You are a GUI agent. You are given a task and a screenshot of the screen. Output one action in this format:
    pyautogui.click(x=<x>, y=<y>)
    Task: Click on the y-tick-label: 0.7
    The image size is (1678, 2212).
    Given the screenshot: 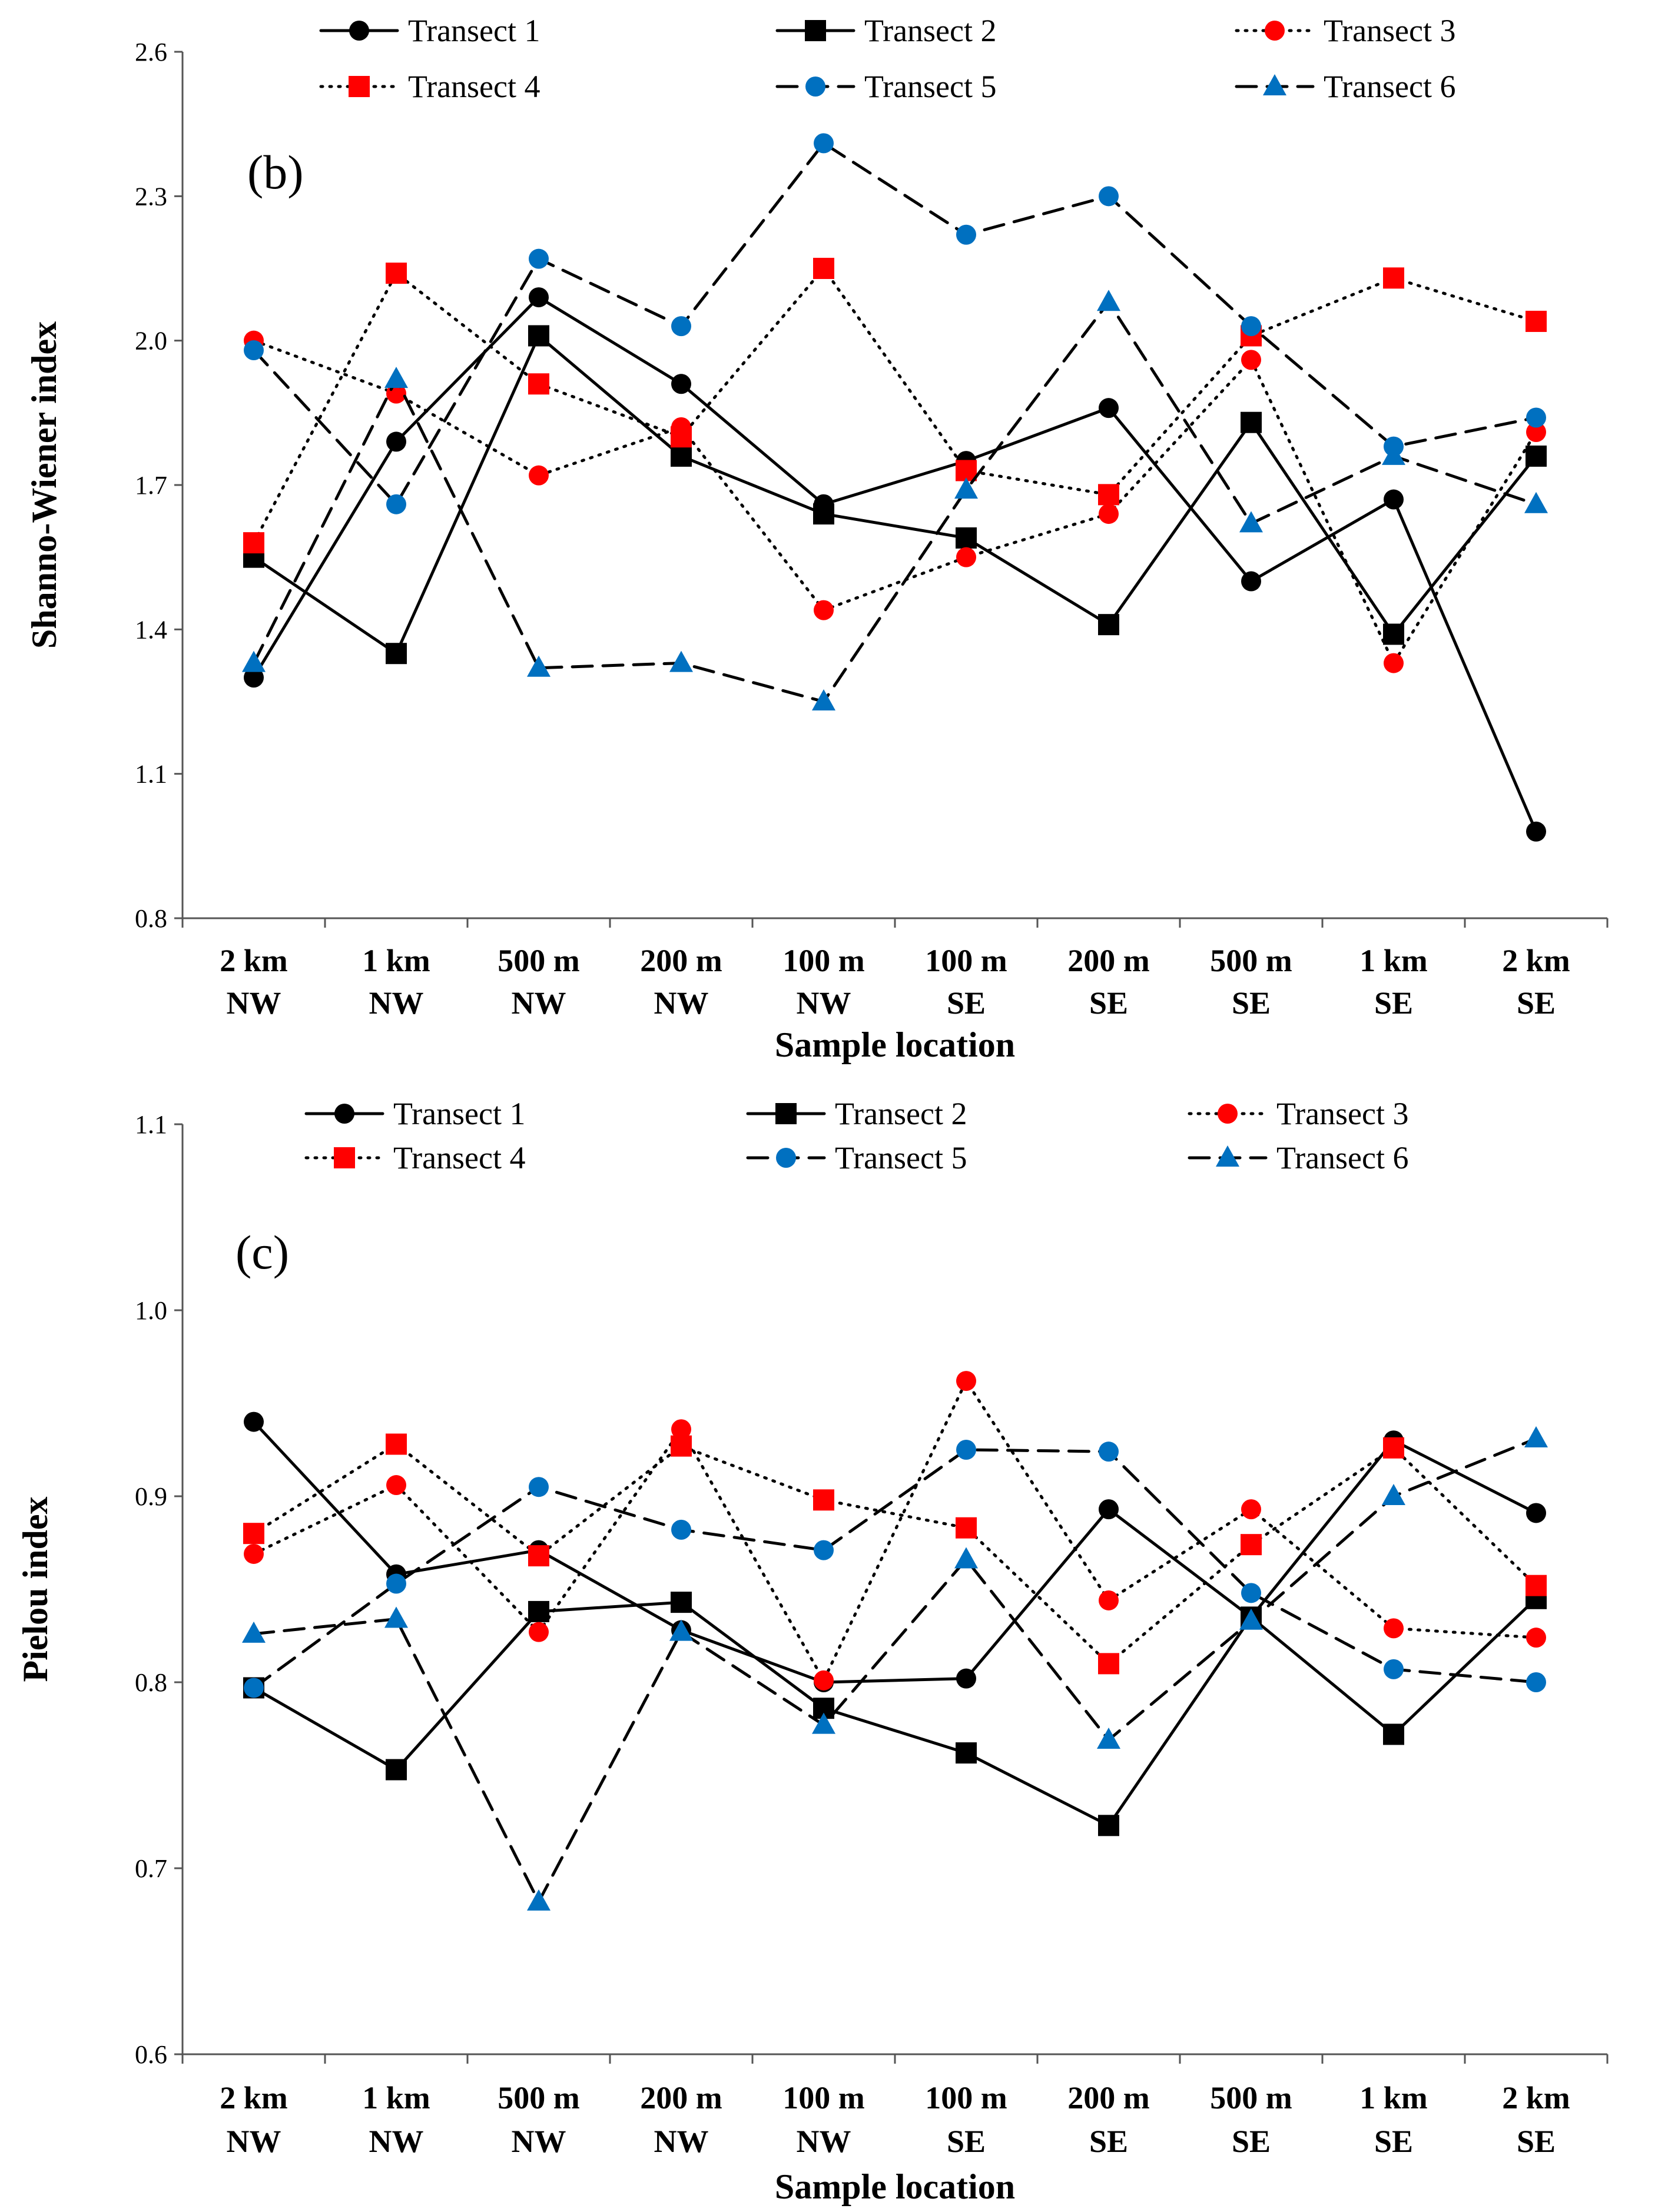 What is the action you would take?
    pyautogui.click(x=151, y=1868)
    